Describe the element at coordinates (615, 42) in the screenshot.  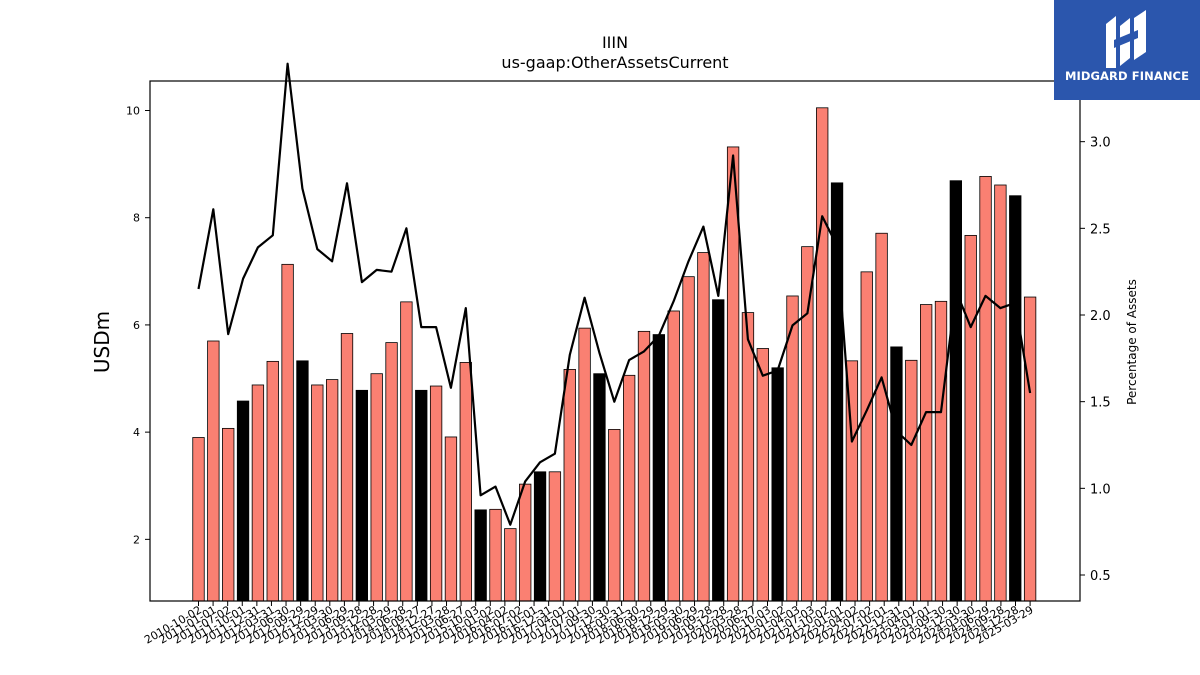
I see `chart-title: IIIN` at that location.